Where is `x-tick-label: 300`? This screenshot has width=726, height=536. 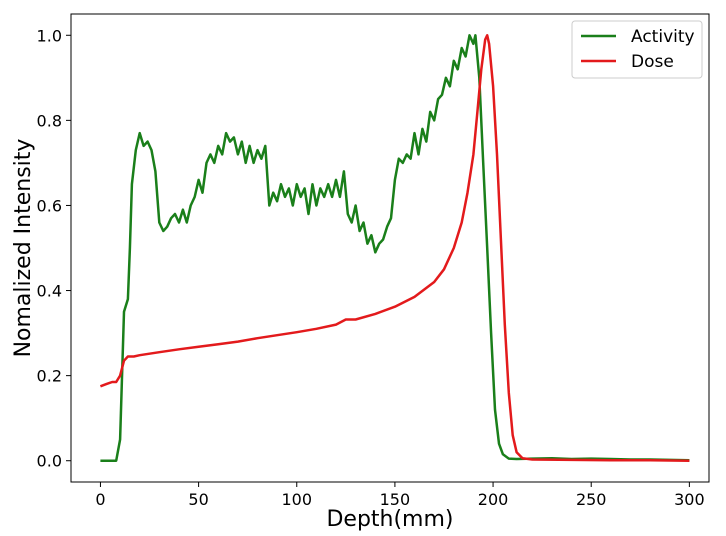 x-tick-label: 300 is located at coordinates (689, 499).